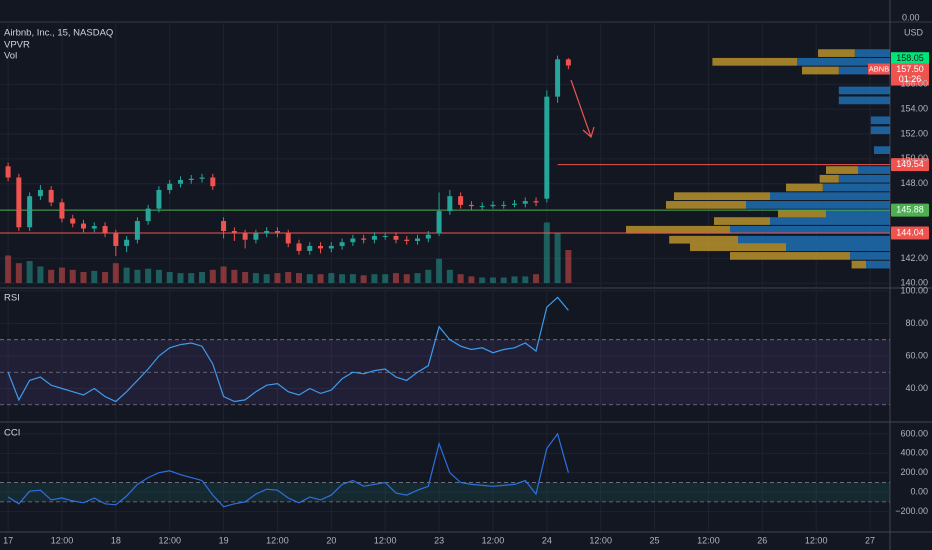 The width and height of the screenshot is (932, 550). What do you see at coordinates (445, 492) in the screenshot?
I see `band-fill` at bounding box center [445, 492].